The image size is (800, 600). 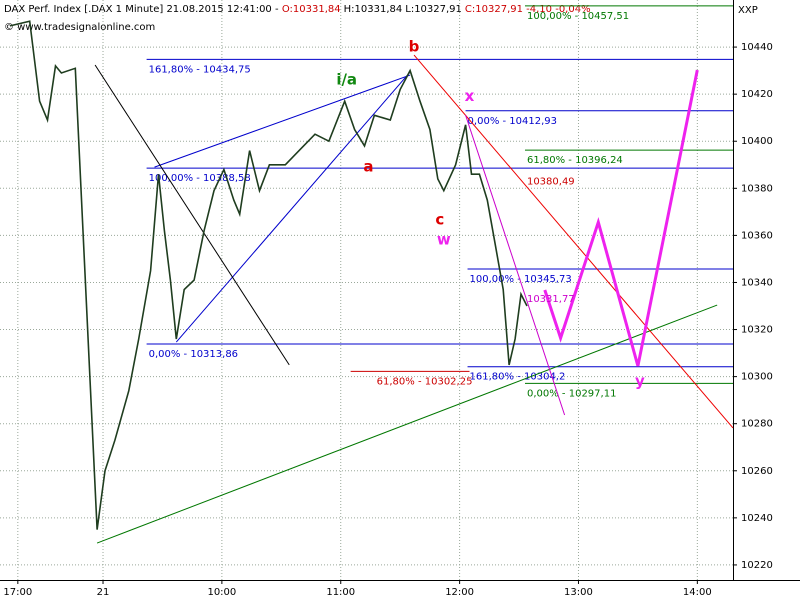 I want to click on y-tick-label: 10260, so click(x=757, y=471).